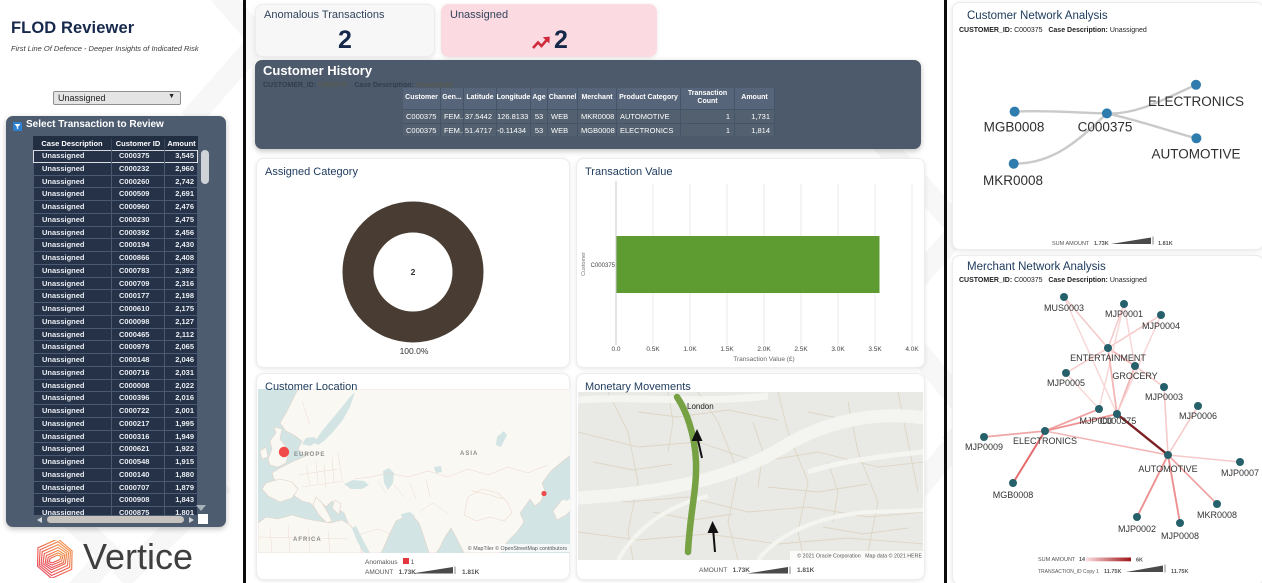 The height and width of the screenshot is (583, 1262). Describe the element at coordinates (413, 272) in the screenshot. I see `svg-text: 2` at that location.